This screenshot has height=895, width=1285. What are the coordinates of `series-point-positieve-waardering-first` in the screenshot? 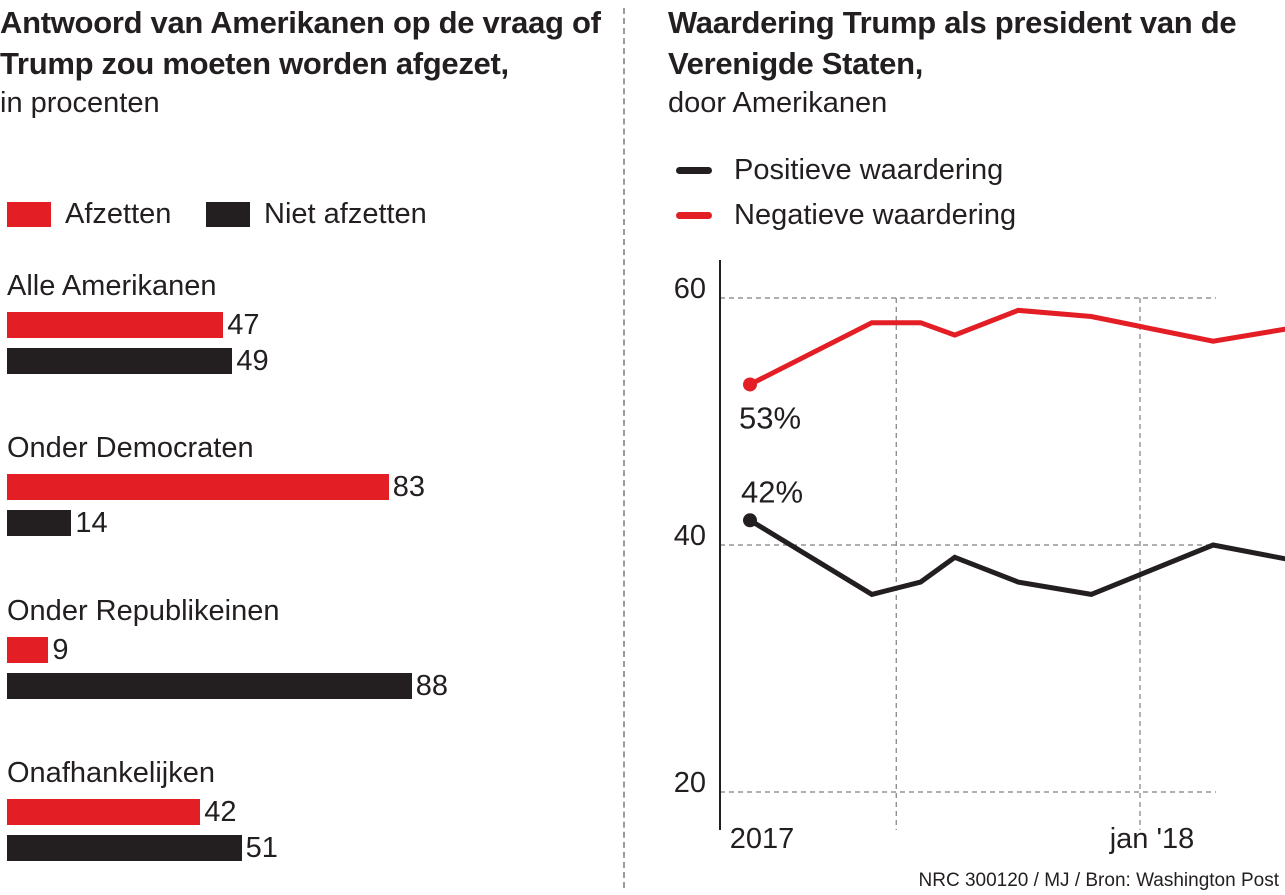 It's located at (750, 520).